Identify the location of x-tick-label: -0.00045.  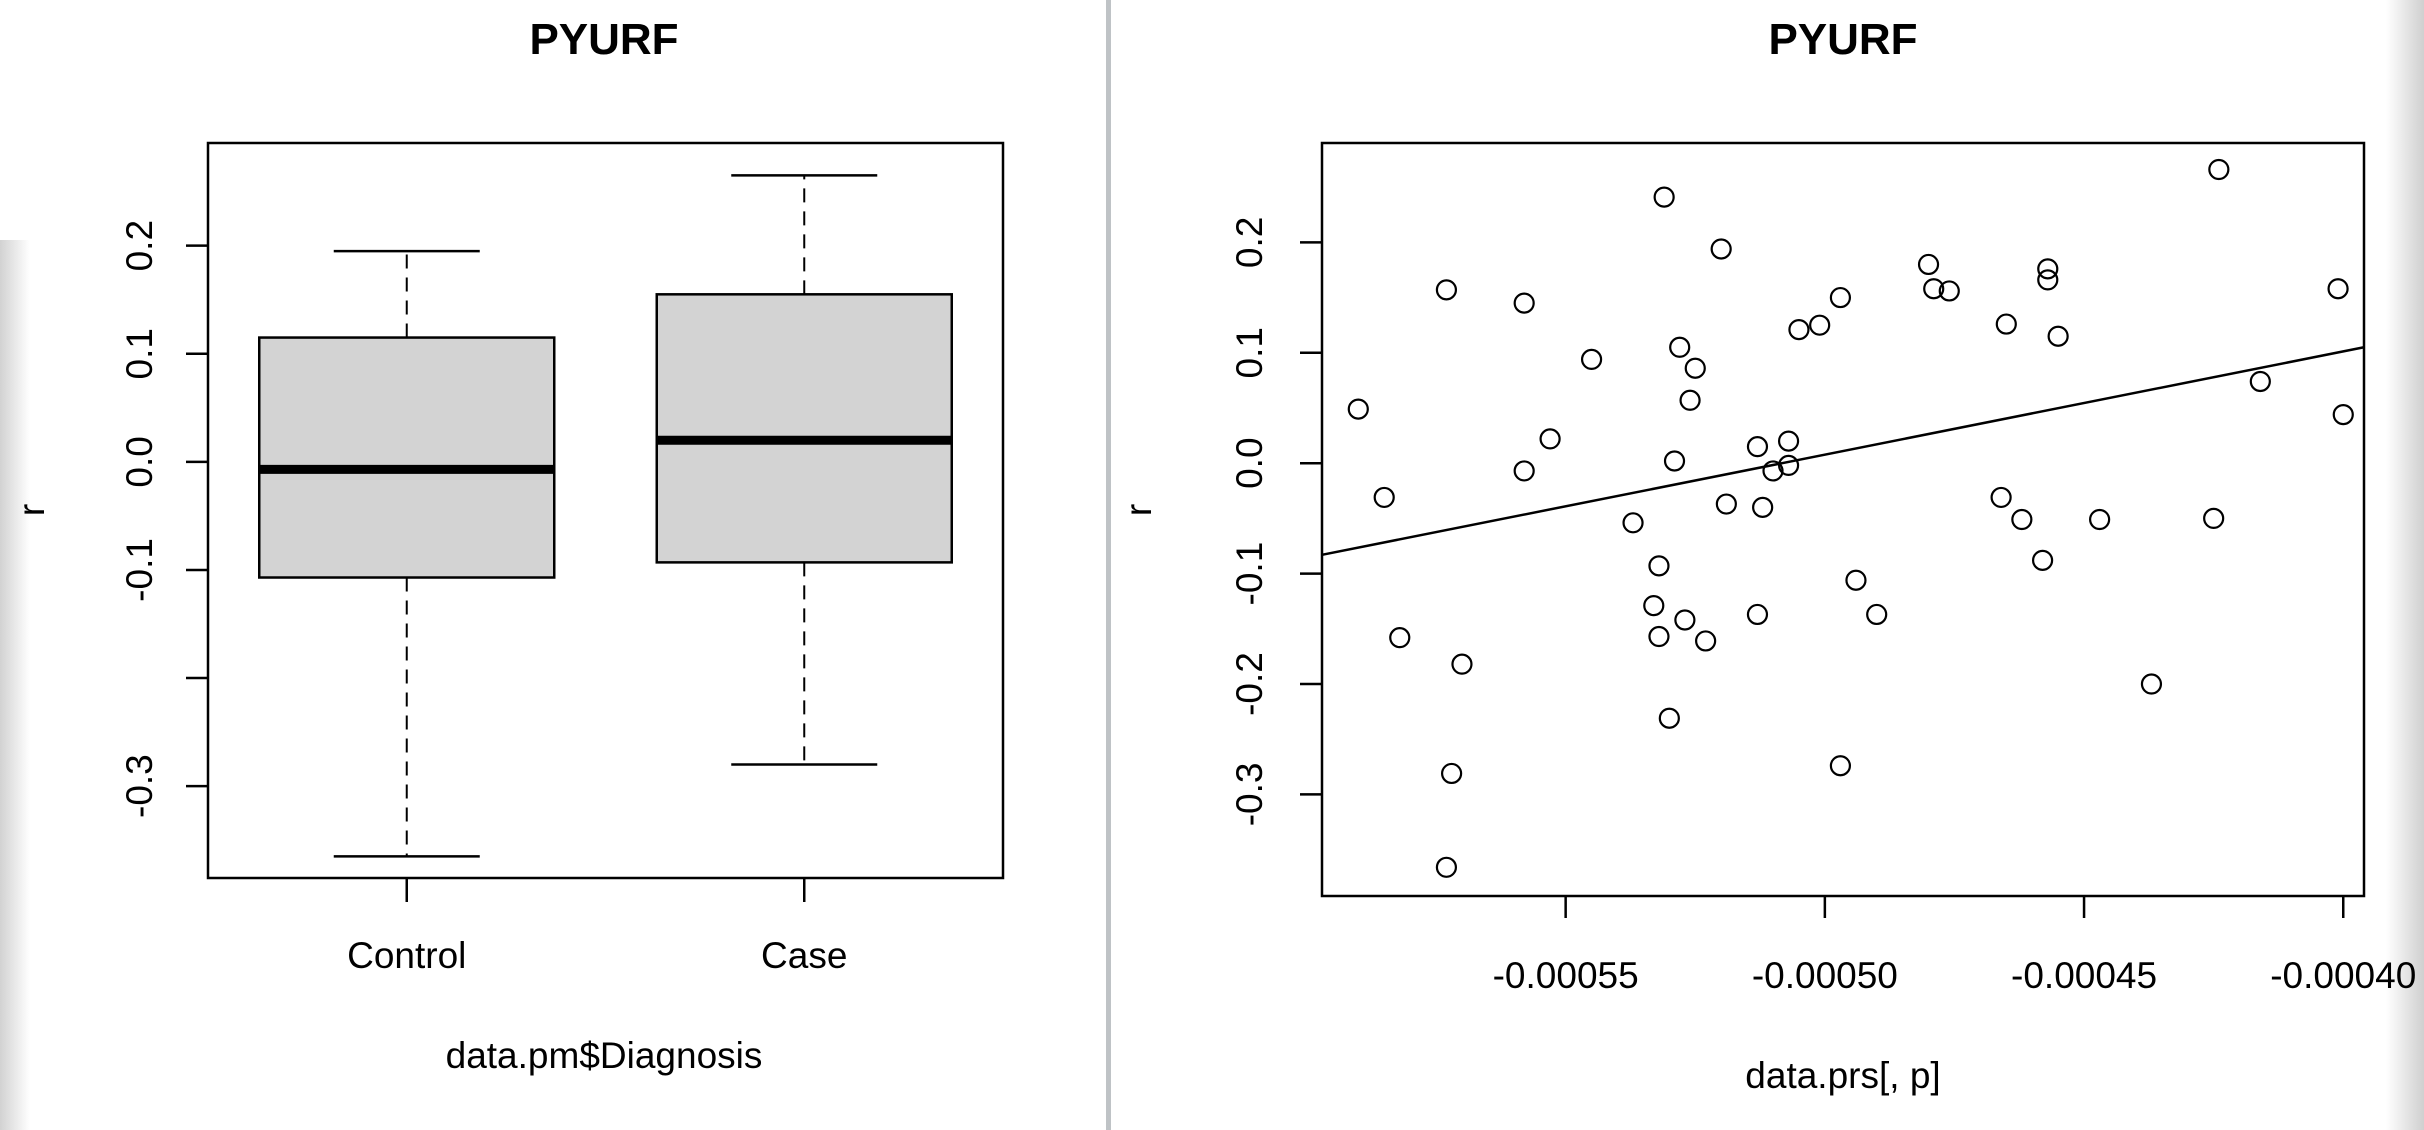
(2084, 975).